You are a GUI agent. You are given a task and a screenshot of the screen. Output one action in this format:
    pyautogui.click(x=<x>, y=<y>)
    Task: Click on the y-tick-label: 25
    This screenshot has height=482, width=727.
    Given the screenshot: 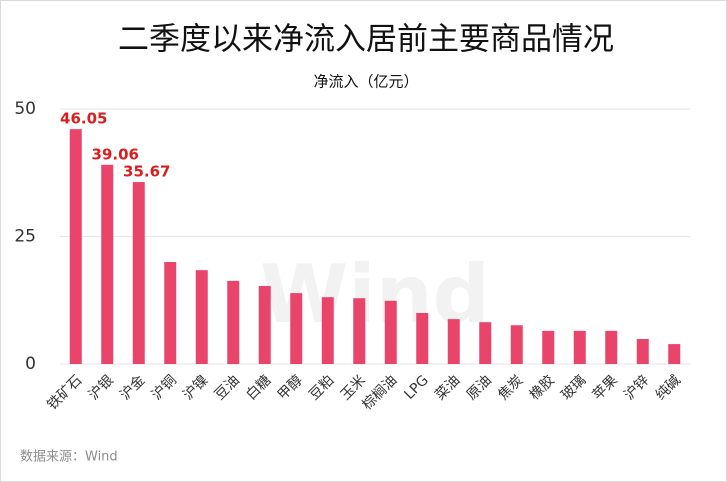 What is the action you would take?
    pyautogui.click(x=25, y=237)
    